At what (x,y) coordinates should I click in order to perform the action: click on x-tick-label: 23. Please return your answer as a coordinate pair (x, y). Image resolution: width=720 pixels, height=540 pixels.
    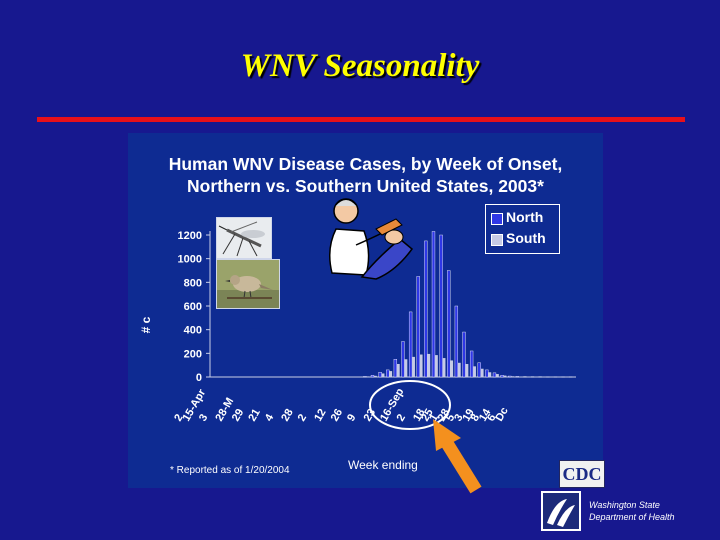
    Looking at the image, I should click on (370, 415).